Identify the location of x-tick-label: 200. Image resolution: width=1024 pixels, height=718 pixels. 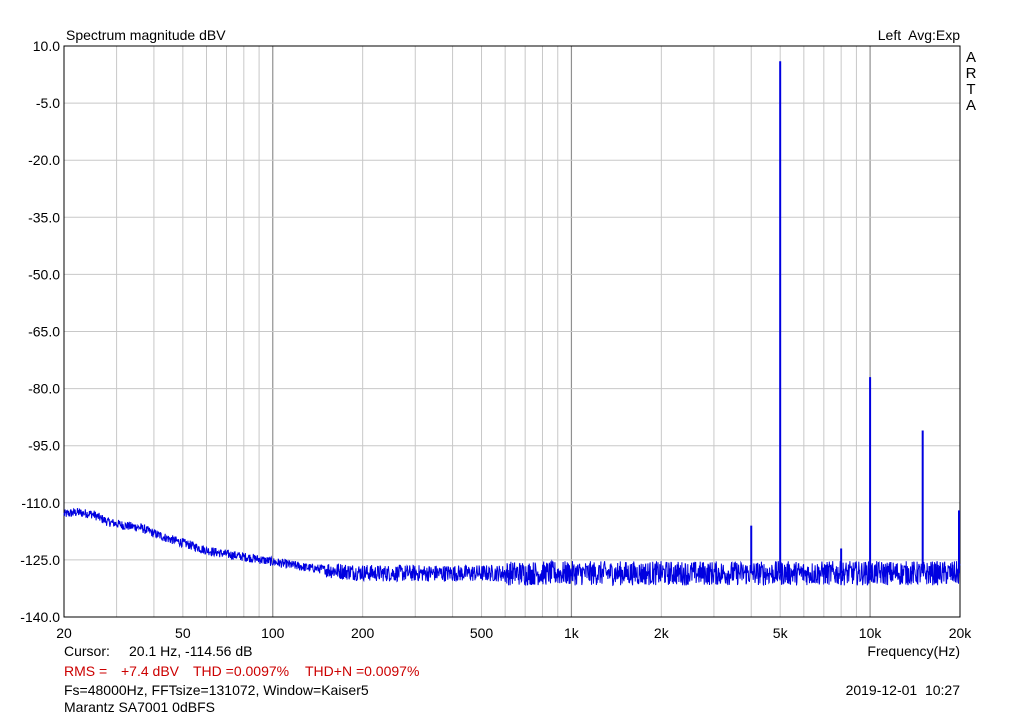
(363, 633).